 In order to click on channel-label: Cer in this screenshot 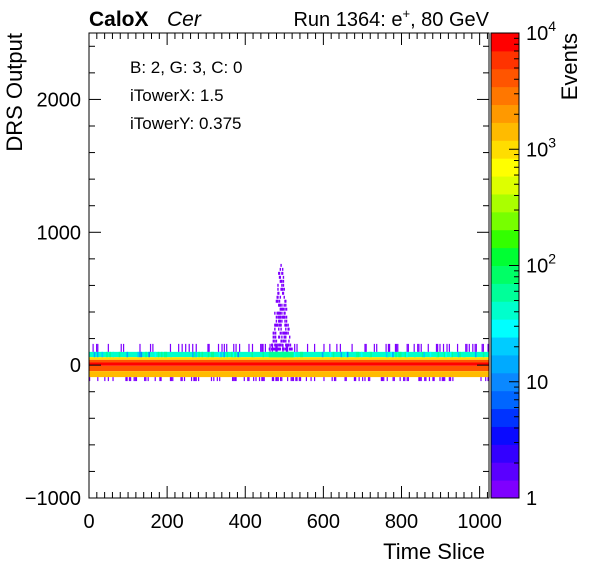, I will do `click(184, 19)`.